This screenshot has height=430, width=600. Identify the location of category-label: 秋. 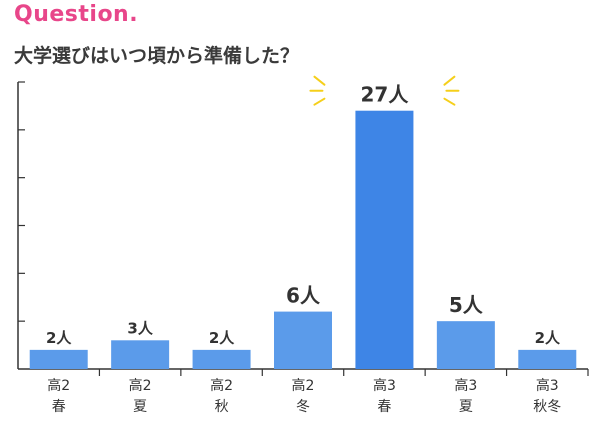
(222, 407).